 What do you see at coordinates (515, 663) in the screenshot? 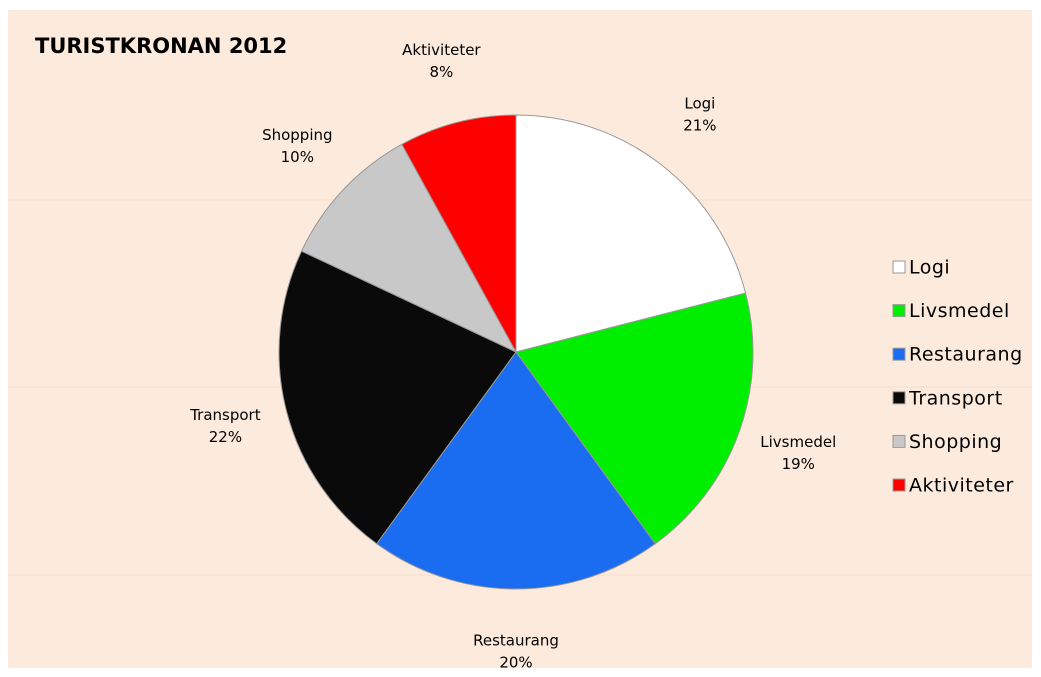
I see `slice-label-value: 20%` at bounding box center [515, 663].